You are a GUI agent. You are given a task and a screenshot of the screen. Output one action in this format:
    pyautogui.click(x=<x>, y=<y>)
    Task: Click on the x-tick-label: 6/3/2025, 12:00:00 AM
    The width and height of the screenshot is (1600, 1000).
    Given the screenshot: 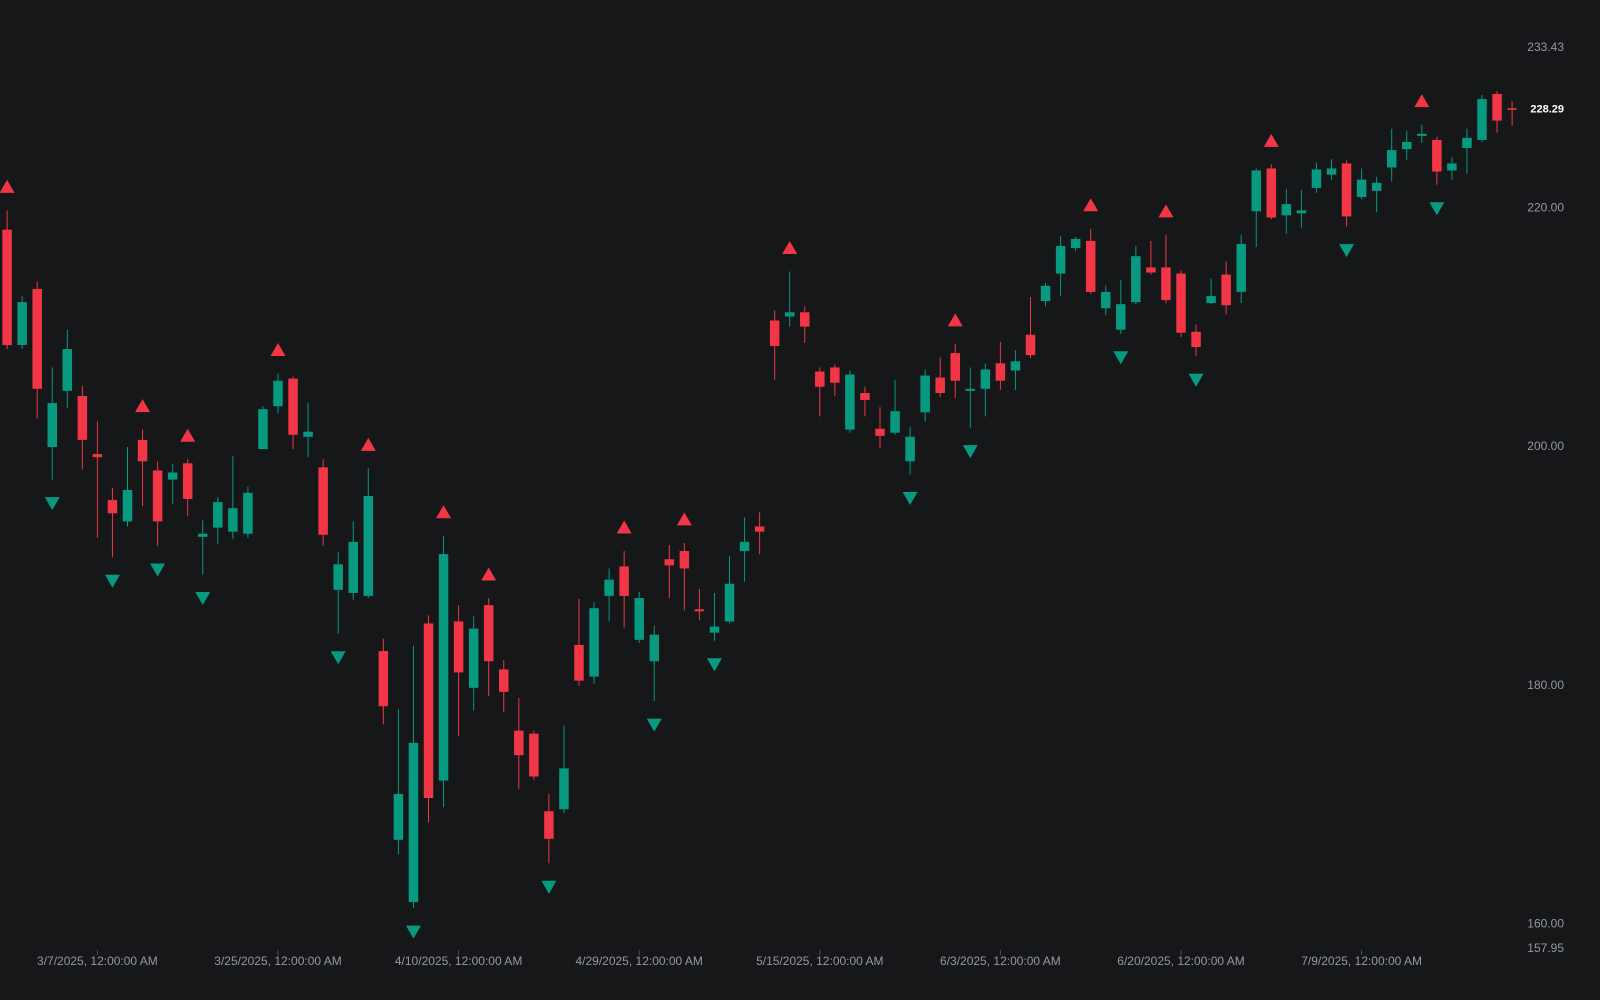 What is the action you would take?
    pyautogui.click(x=1000, y=961)
    